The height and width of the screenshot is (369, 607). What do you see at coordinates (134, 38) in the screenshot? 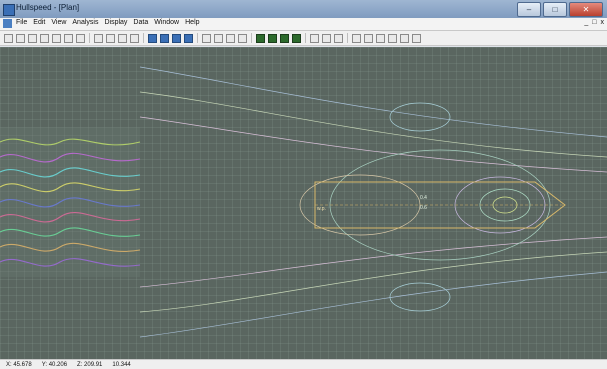
I see `home-icon` at bounding box center [134, 38].